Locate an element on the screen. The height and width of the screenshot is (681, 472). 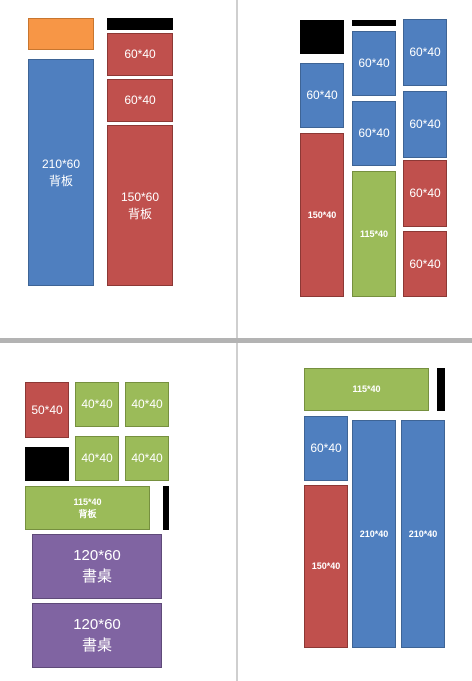
green-40x40-a: 40*40 is located at coordinates (97, 404).